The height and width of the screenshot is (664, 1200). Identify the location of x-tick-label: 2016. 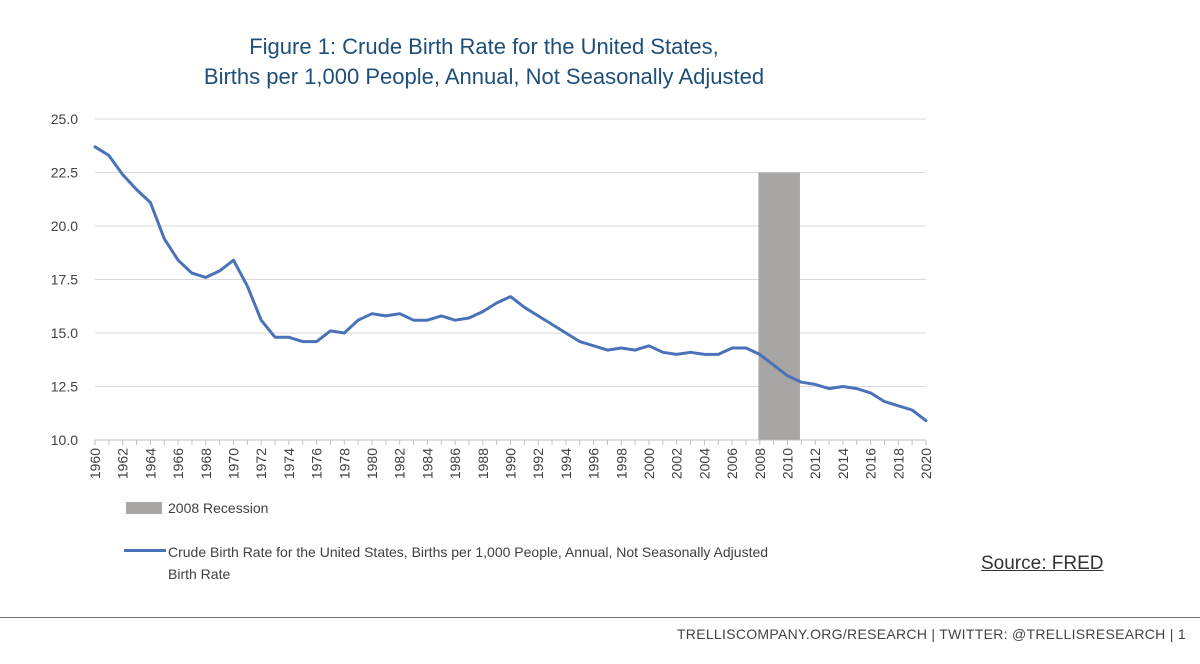
(871, 463).